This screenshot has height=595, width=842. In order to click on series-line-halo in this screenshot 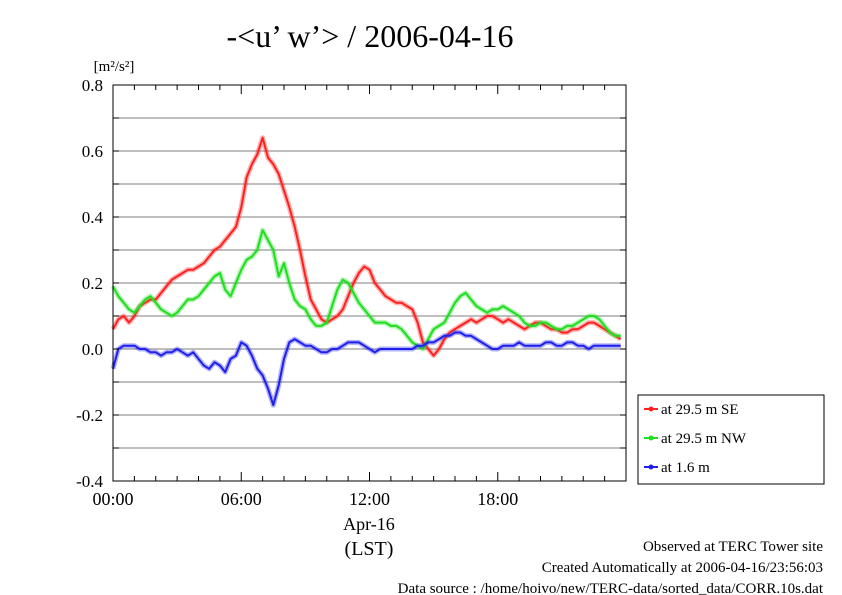, I will do `click(365, 289)`.